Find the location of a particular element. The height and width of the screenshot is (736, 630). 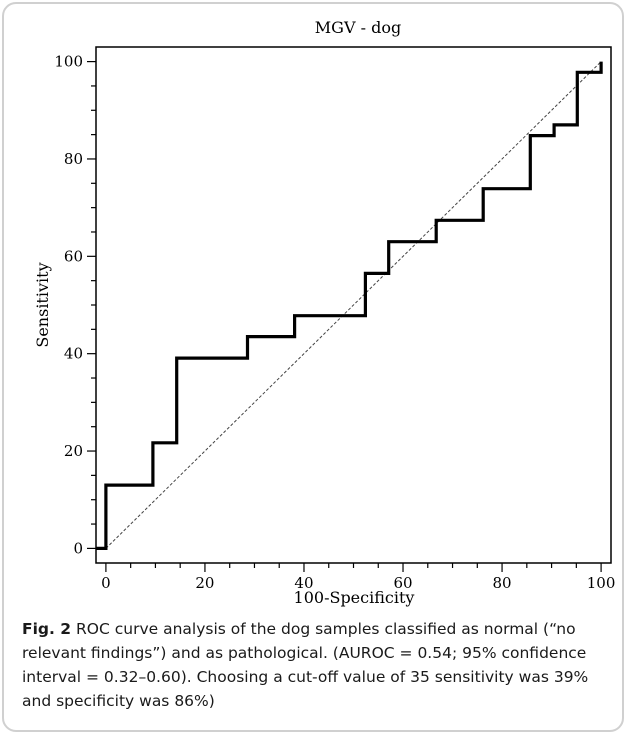

x-tick-label: 20 is located at coordinates (204, 583).